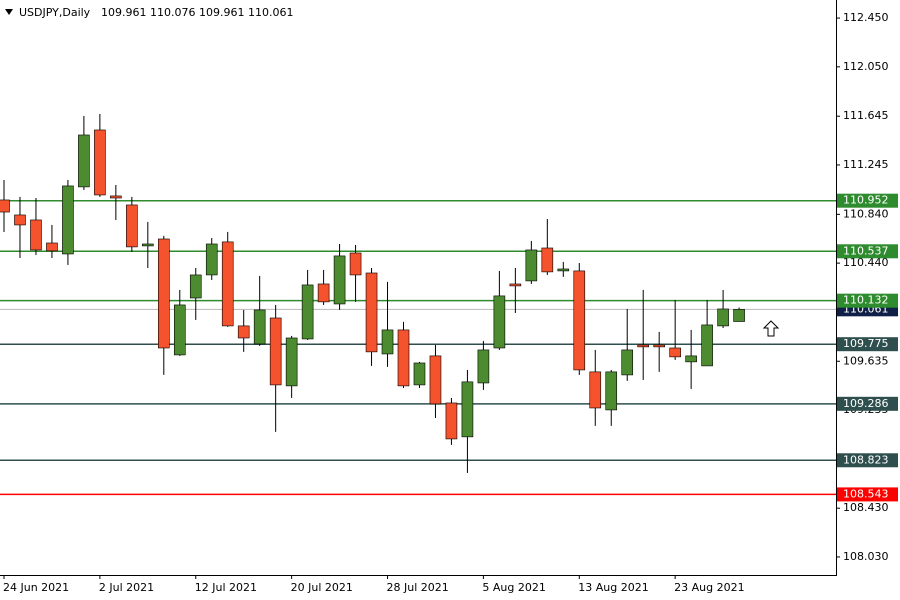 This screenshot has height=600, width=900. What do you see at coordinates (226, 587) in the screenshot?
I see `x-tick-label: 12 Jul 2021` at bounding box center [226, 587].